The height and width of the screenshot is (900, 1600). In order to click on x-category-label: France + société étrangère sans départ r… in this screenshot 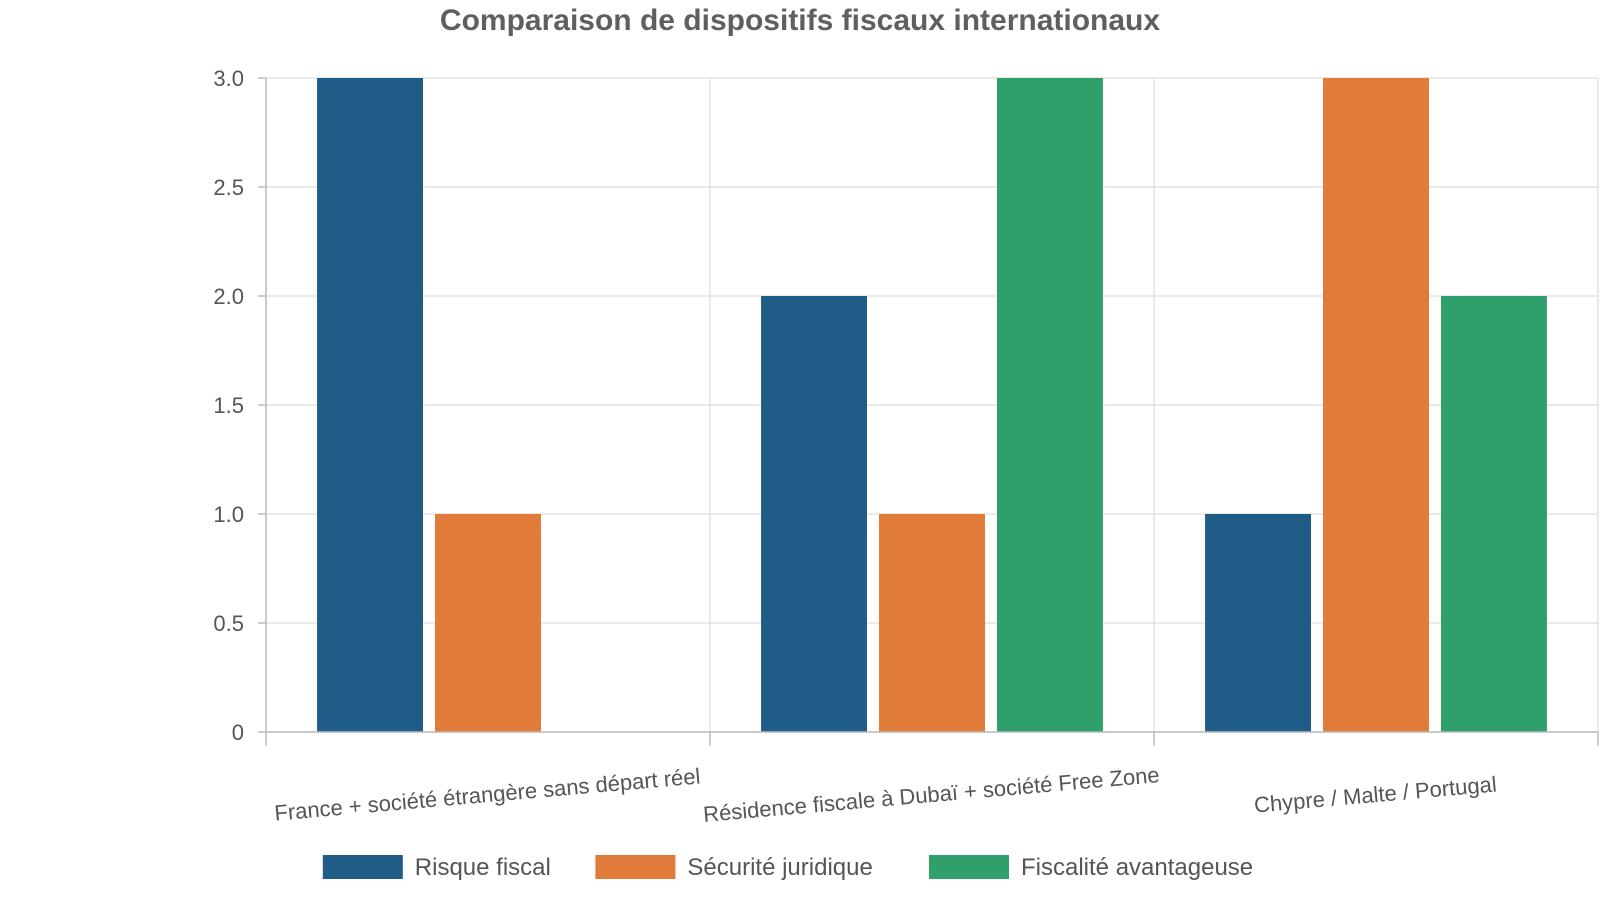, I will do `click(487, 794)`.